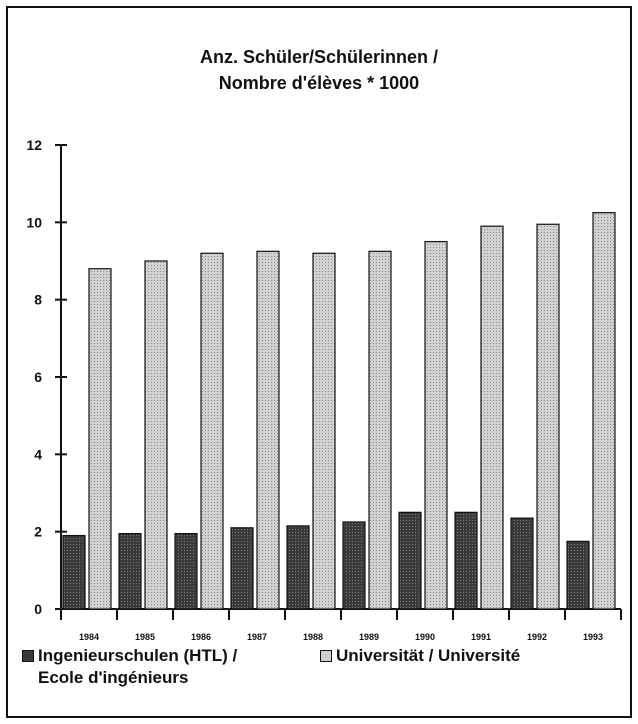  Describe the element at coordinates (319, 83) in the screenshot. I see `chart-title-line-2: Nombre d'élèves * 1000` at that location.